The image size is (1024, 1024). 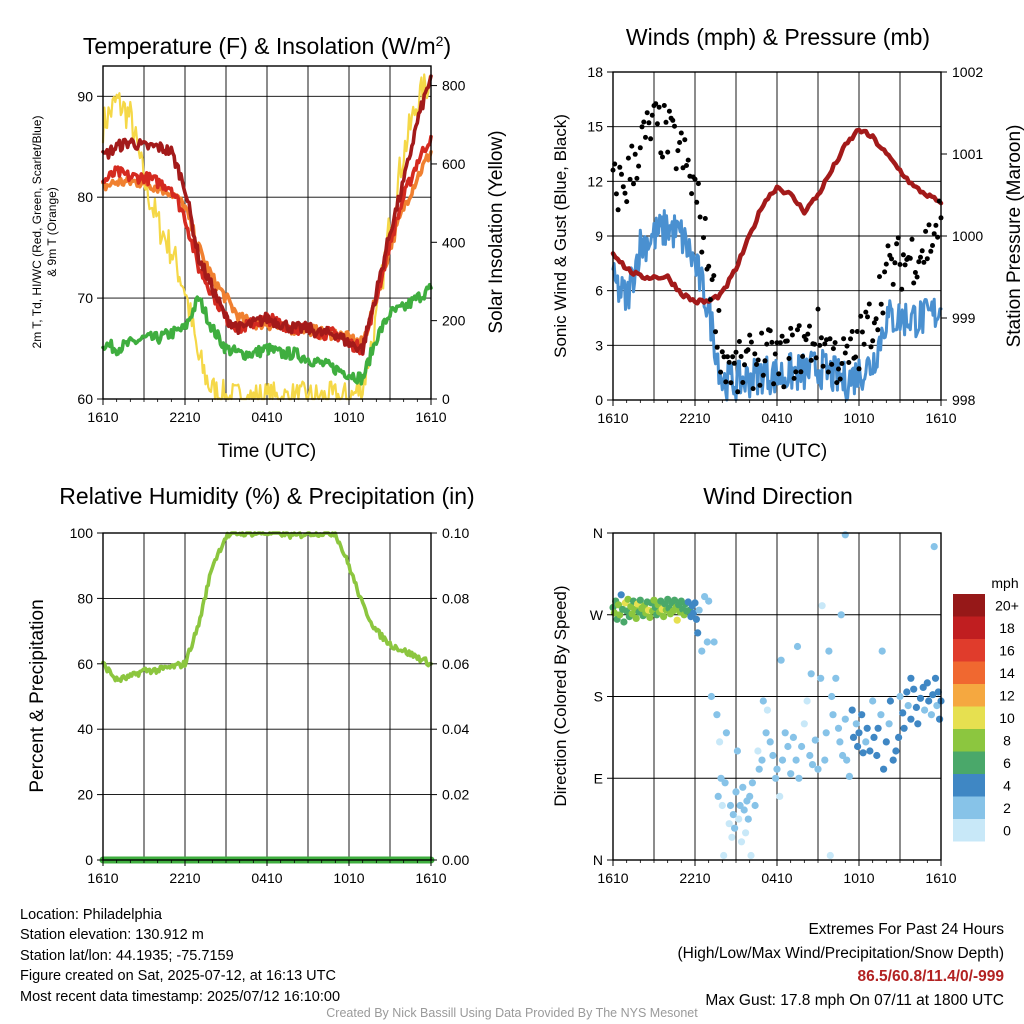 What do you see at coordinates (1007, 830) in the screenshot?
I see `legend-label: 0` at bounding box center [1007, 830].